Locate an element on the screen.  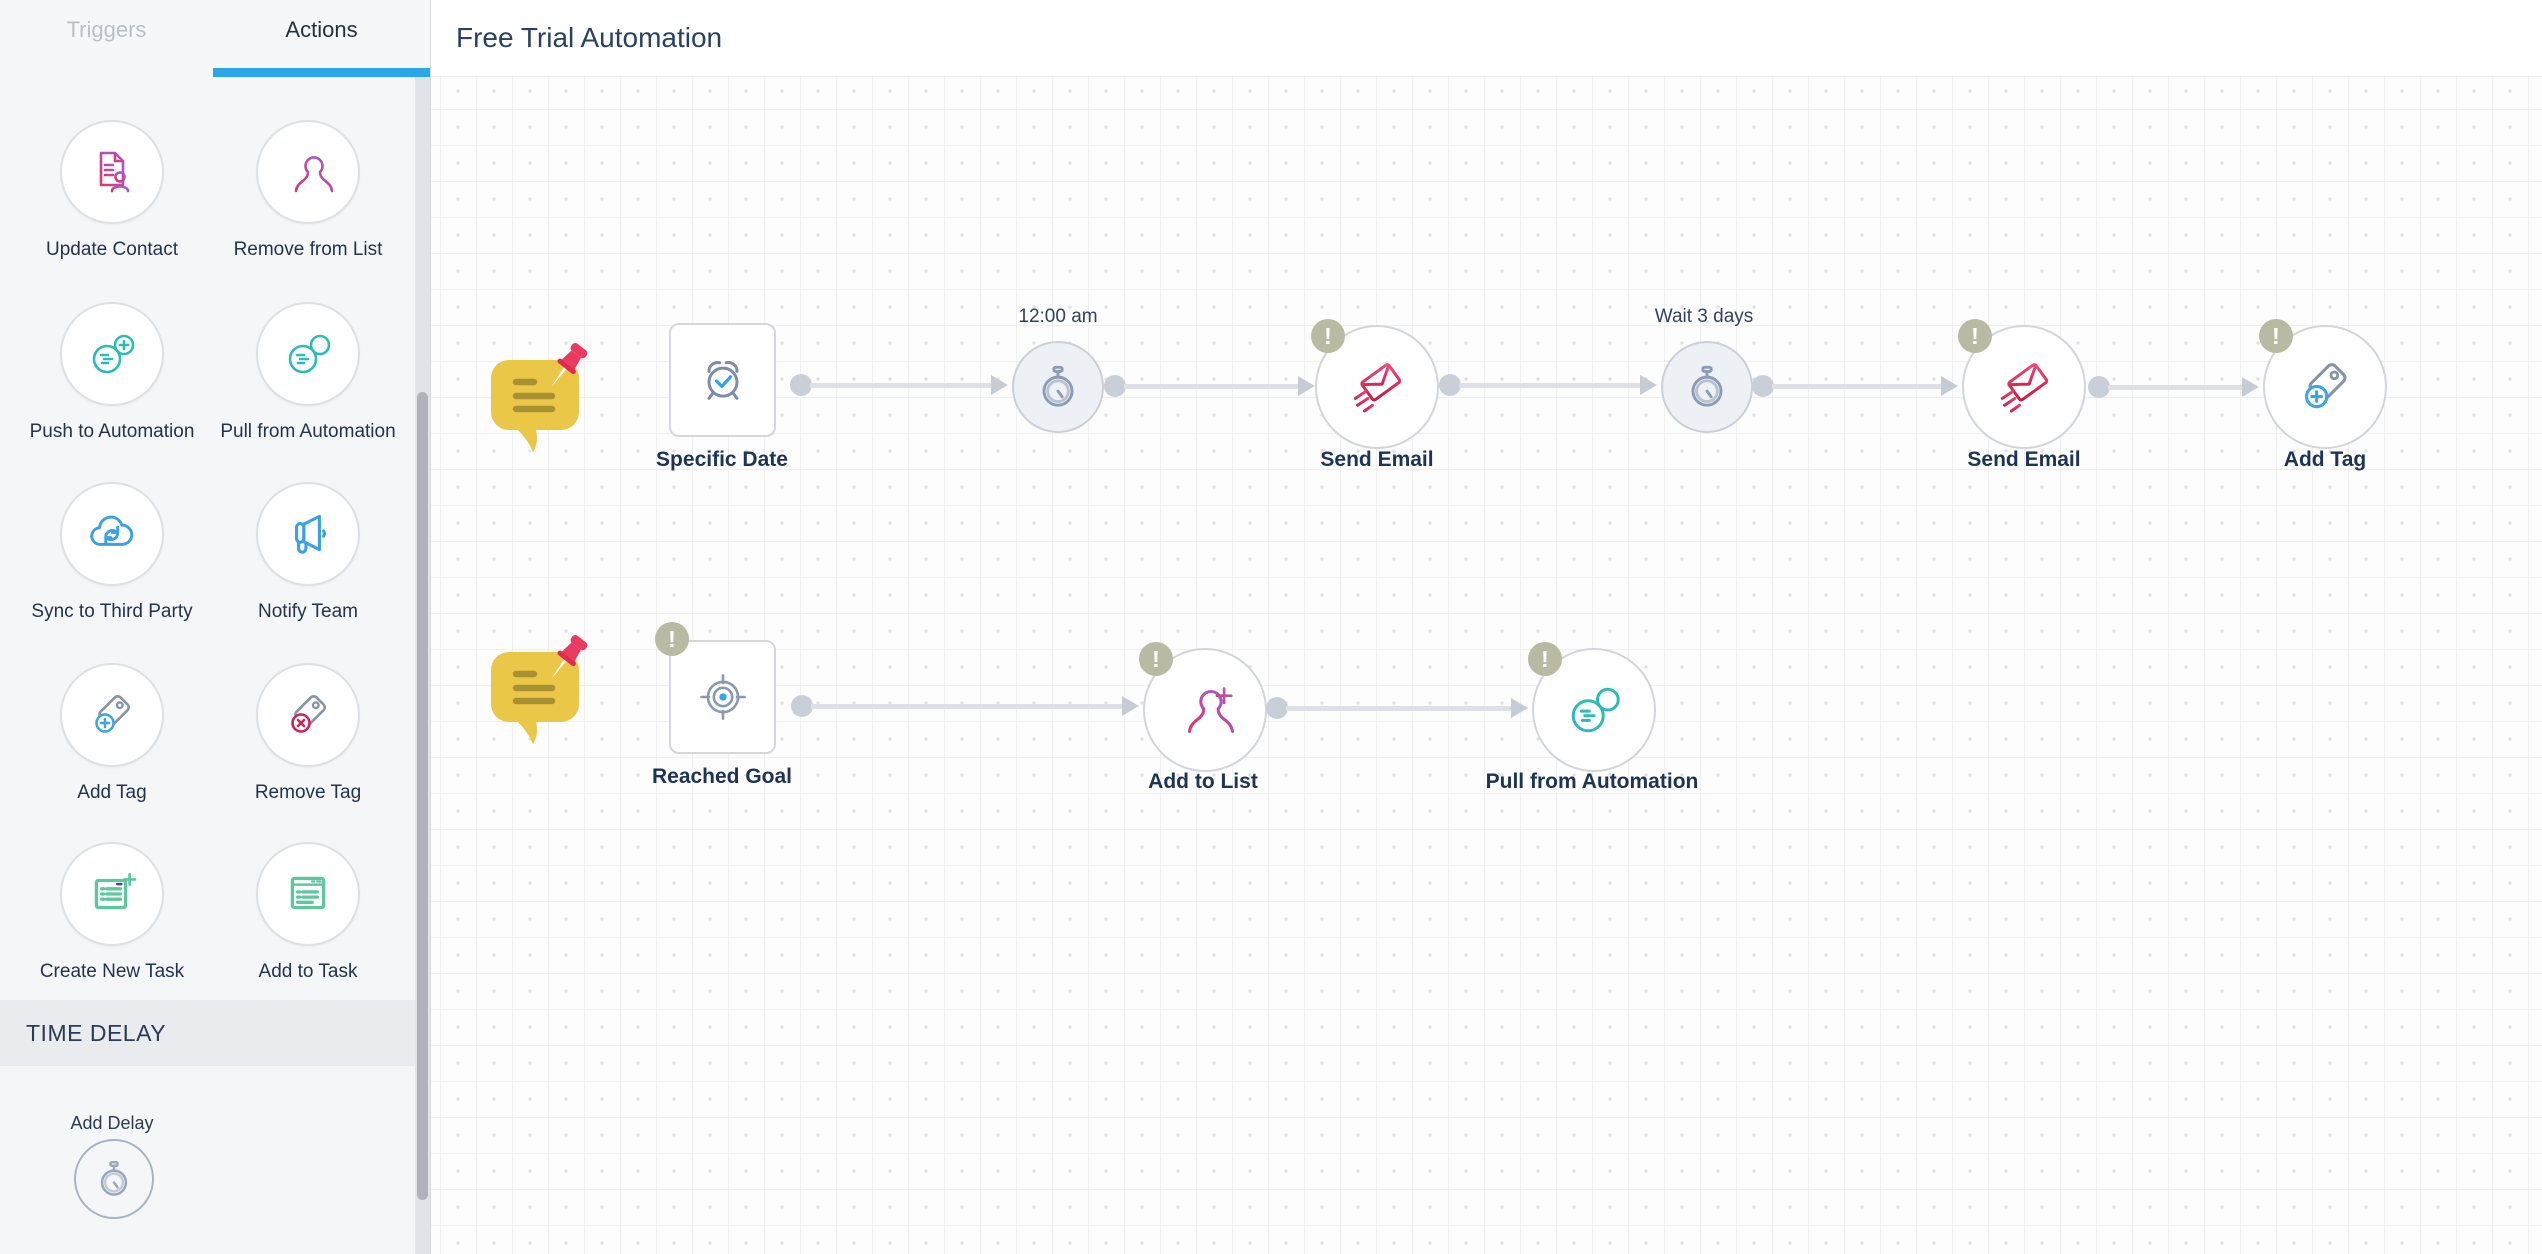
tag-remove-icon is located at coordinates (308, 715).